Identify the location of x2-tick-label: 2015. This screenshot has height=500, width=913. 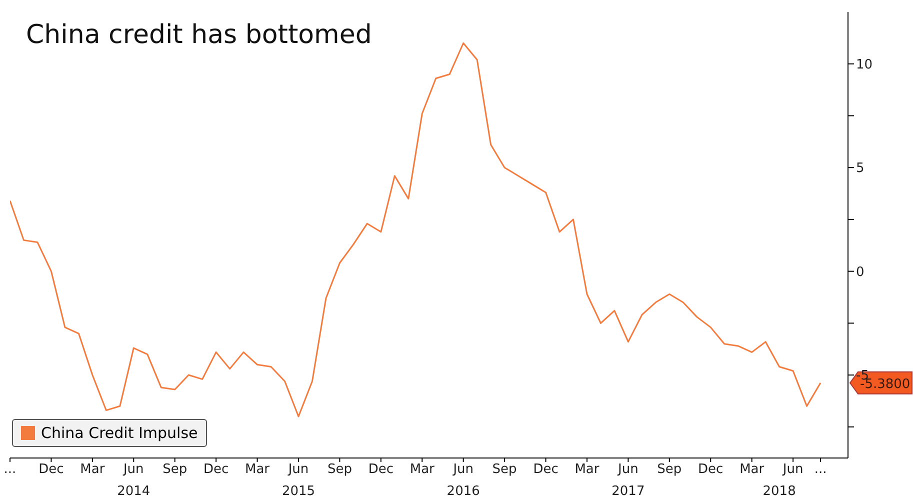
(299, 492).